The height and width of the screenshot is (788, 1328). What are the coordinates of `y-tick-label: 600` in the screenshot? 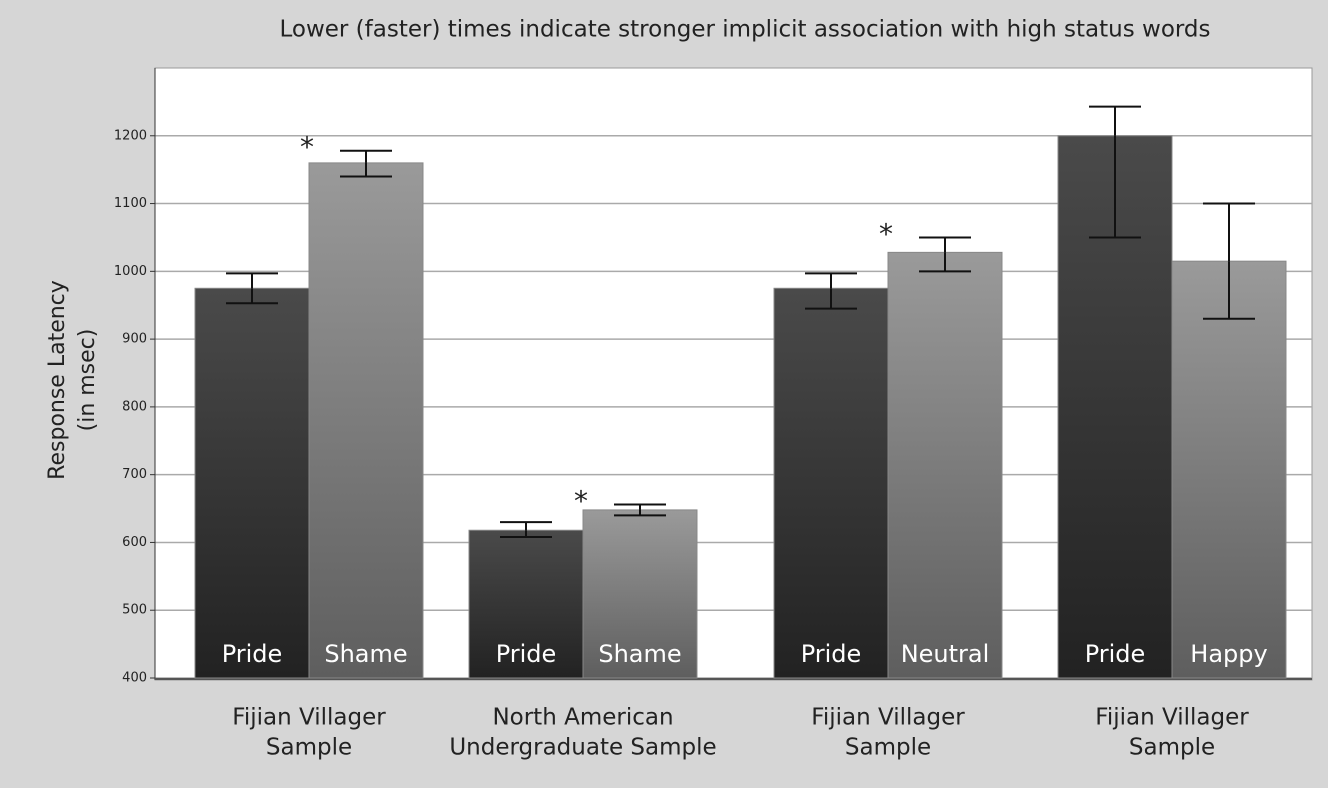 It's located at (134, 542).